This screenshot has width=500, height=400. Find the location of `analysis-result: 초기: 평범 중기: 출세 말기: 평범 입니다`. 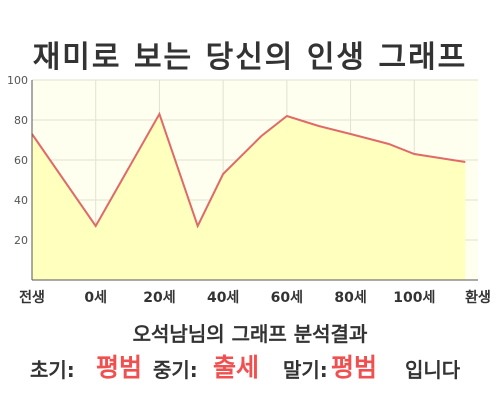

analysis-result: 초기: 평범 중기: 출세 말기: 평범 입니다 is located at coordinates (250, 366).